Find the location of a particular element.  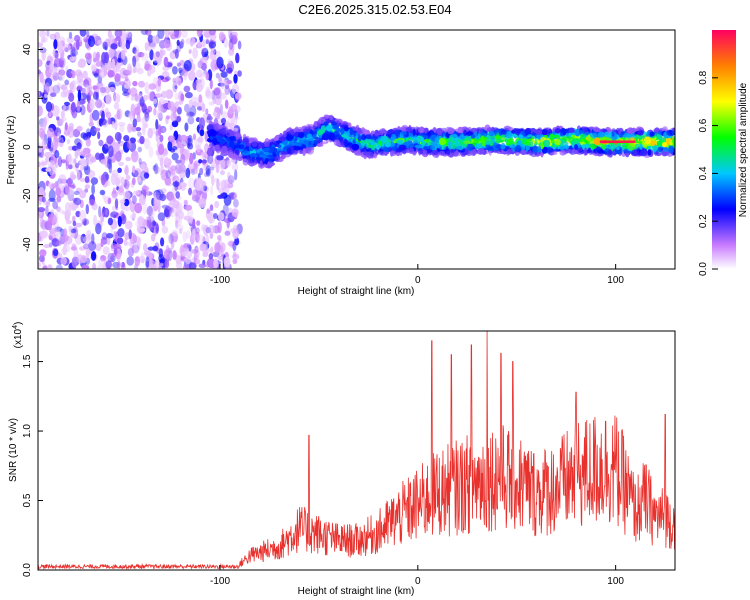

signal-peak-band is located at coordinates (617, 141).